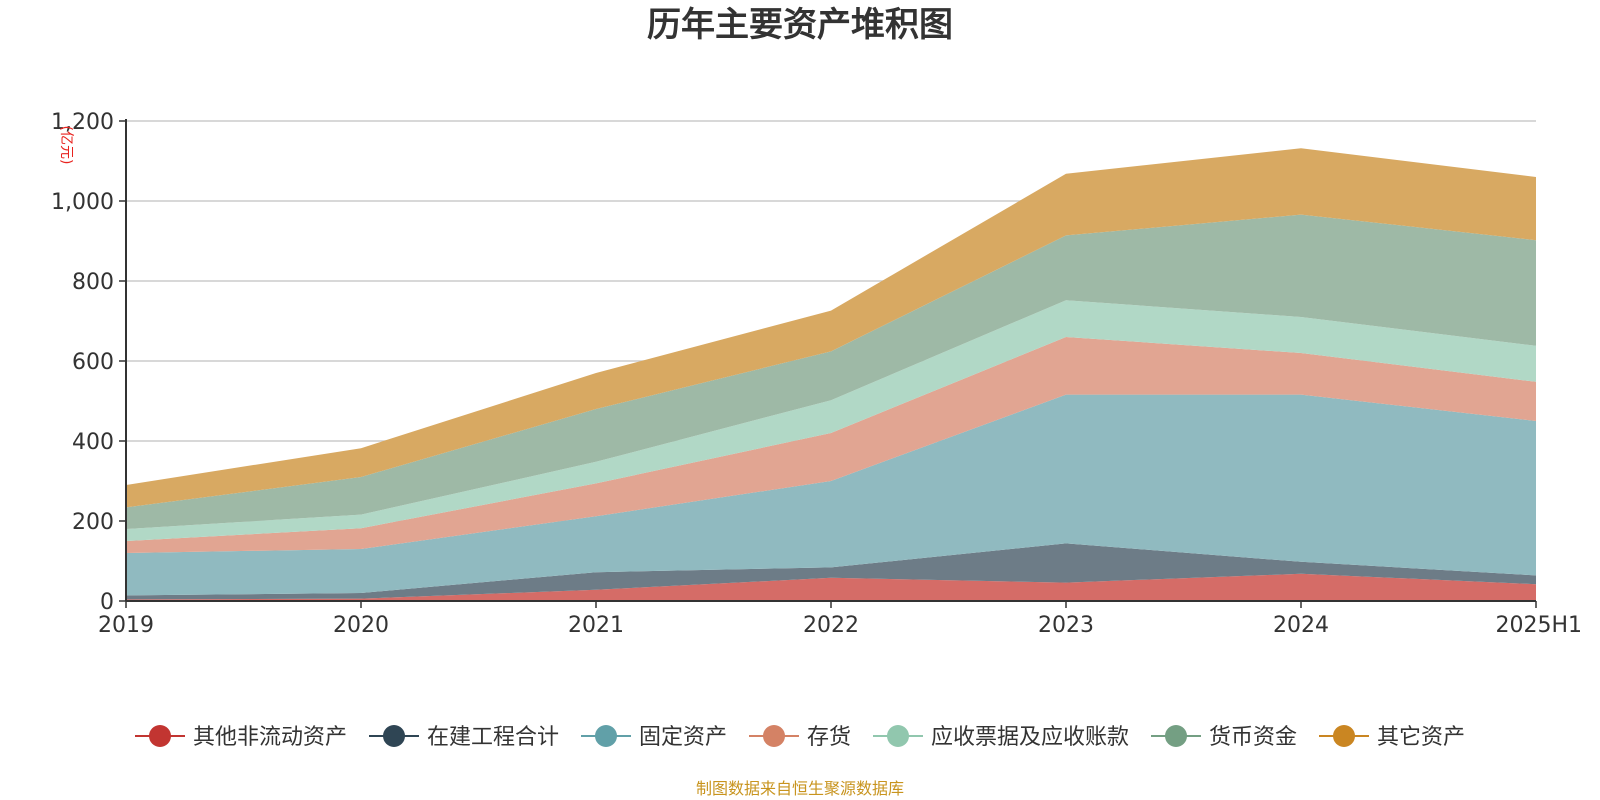 This screenshot has width=1600, height=800. What do you see at coordinates (270, 737) in the screenshot?
I see `legend-label: 其他非流动资产` at bounding box center [270, 737].